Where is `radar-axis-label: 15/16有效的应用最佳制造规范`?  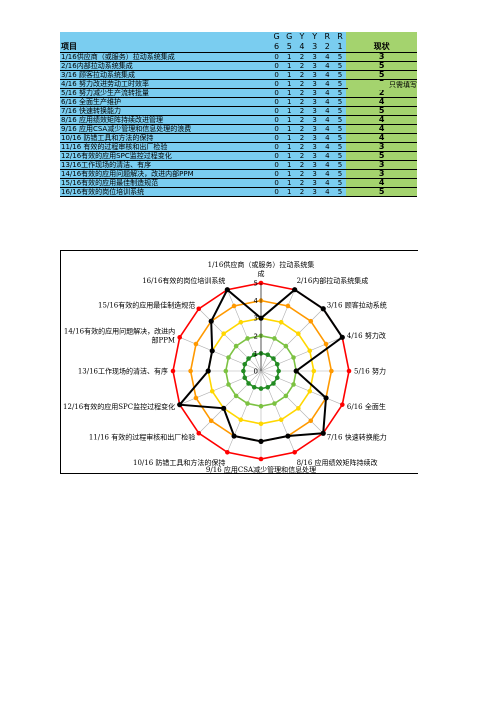
radar-axis-label: 15/16有效的应用最佳制造规范 is located at coordinates (146, 305).